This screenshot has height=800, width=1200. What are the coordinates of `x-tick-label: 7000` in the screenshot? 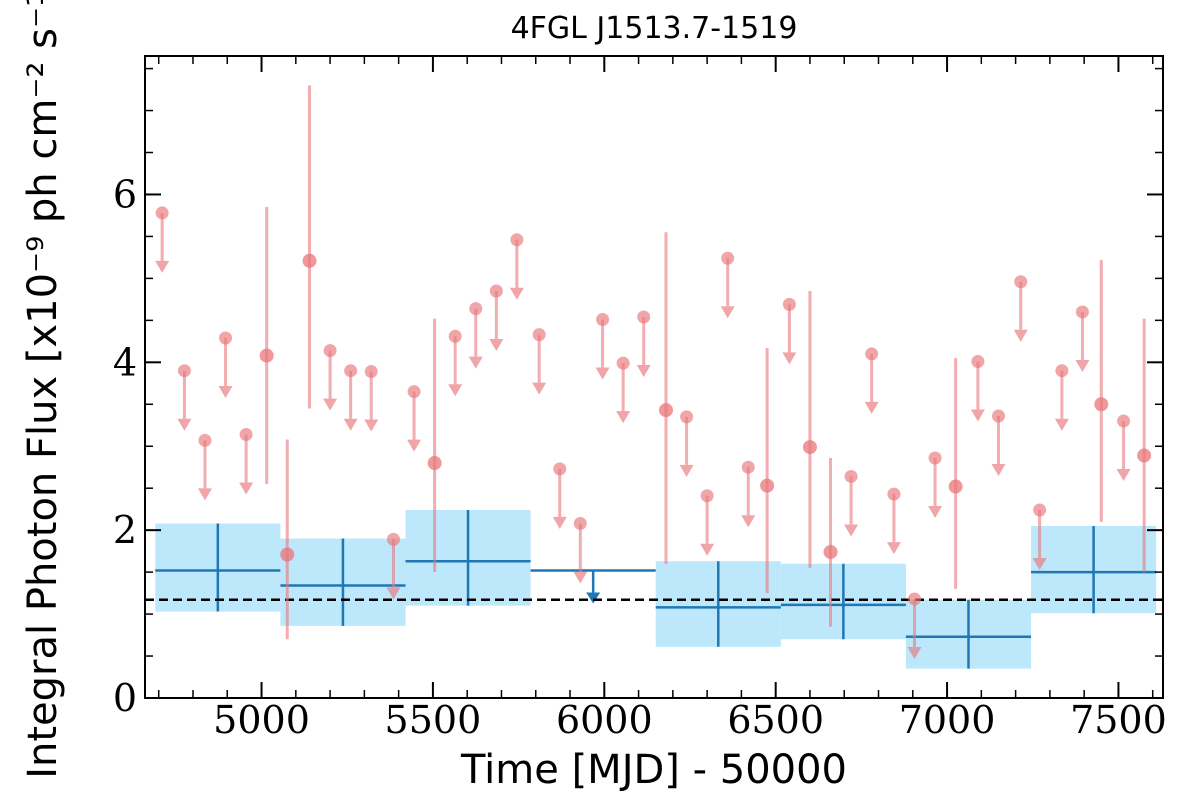 It's located at (947, 720).